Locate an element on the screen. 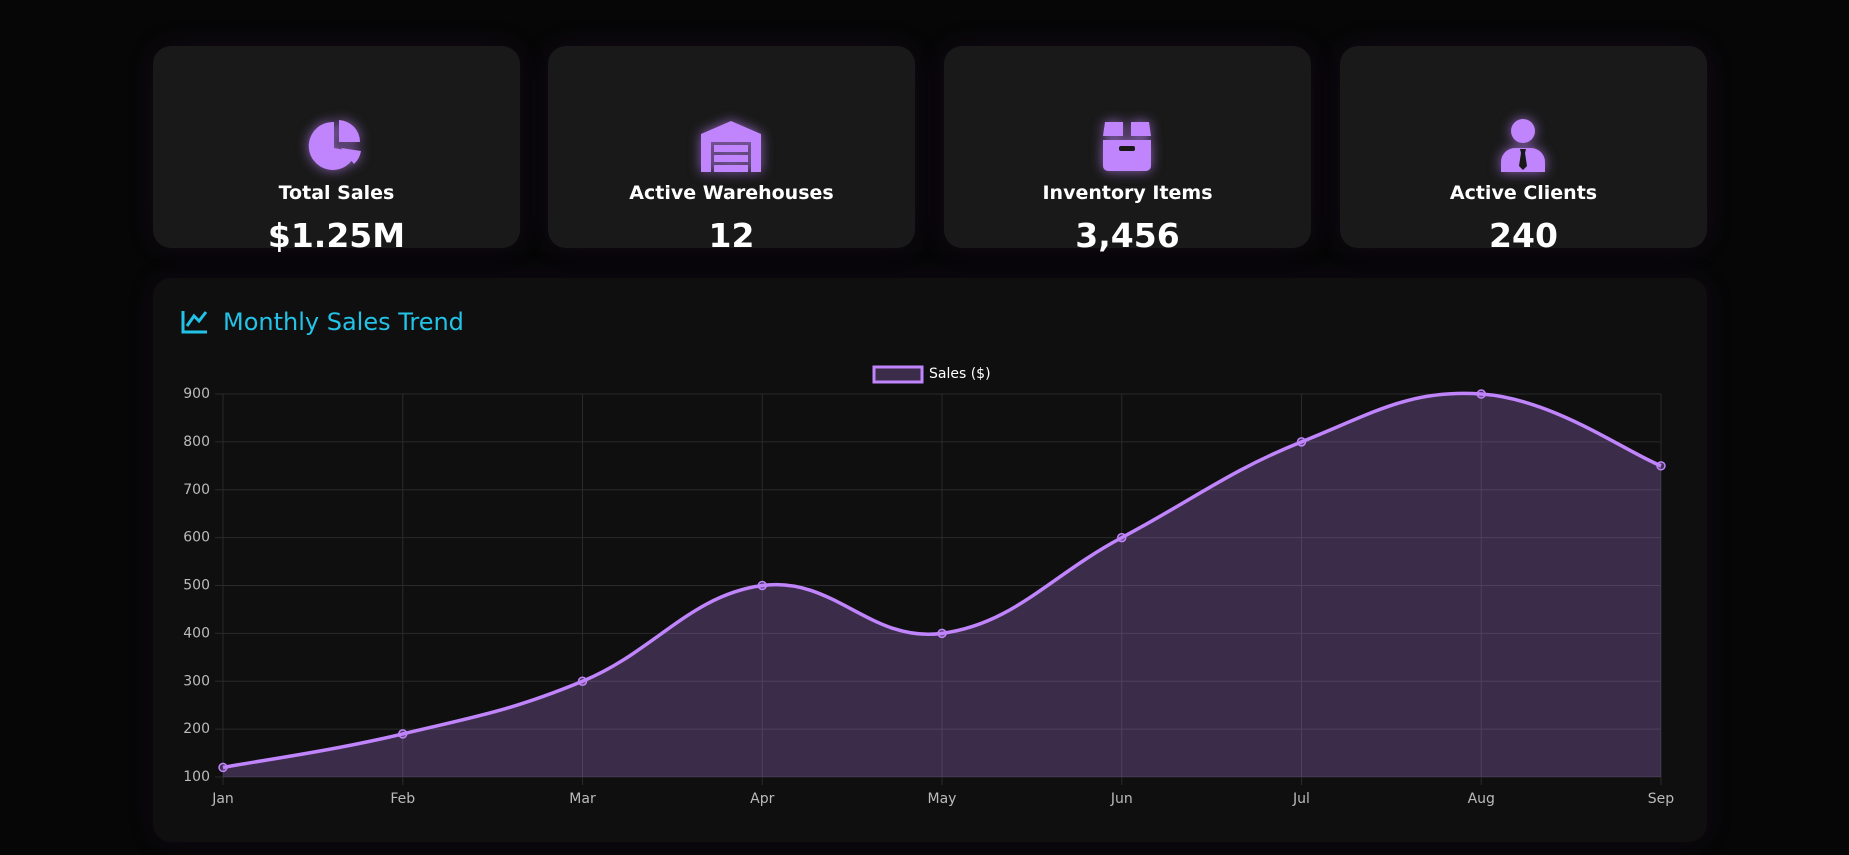  stat-value: 3,456 is located at coordinates (1127, 235).